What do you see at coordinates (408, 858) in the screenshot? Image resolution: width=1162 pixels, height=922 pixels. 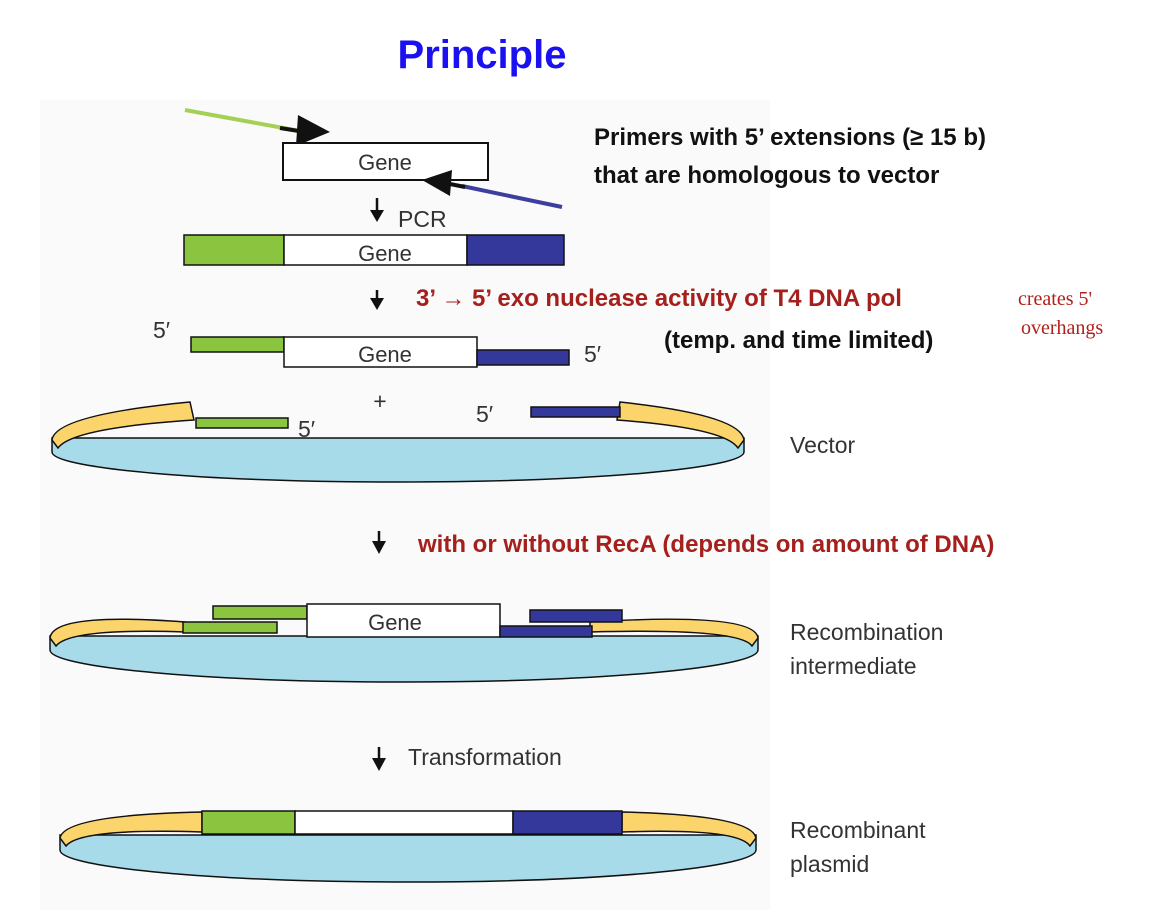 I see `plasmid-ring-bottom` at bounding box center [408, 858].